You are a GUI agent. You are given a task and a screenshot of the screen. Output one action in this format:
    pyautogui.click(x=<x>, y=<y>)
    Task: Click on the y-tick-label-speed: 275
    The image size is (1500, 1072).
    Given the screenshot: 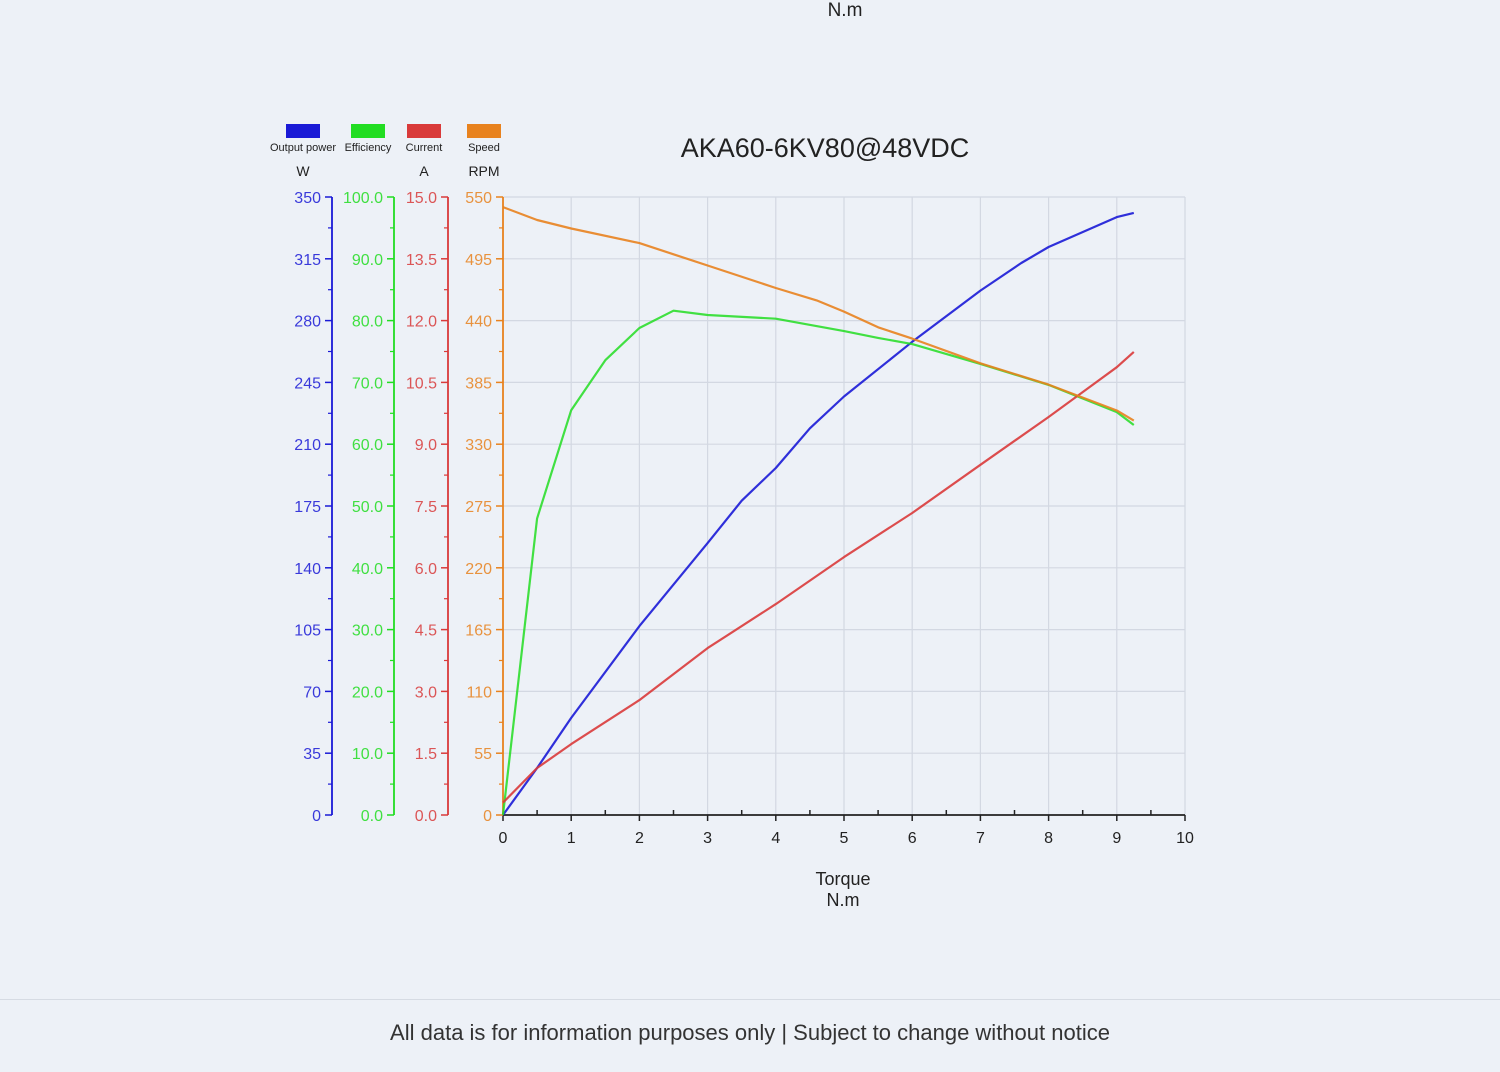 What is the action you would take?
    pyautogui.click(x=478, y=507)
    